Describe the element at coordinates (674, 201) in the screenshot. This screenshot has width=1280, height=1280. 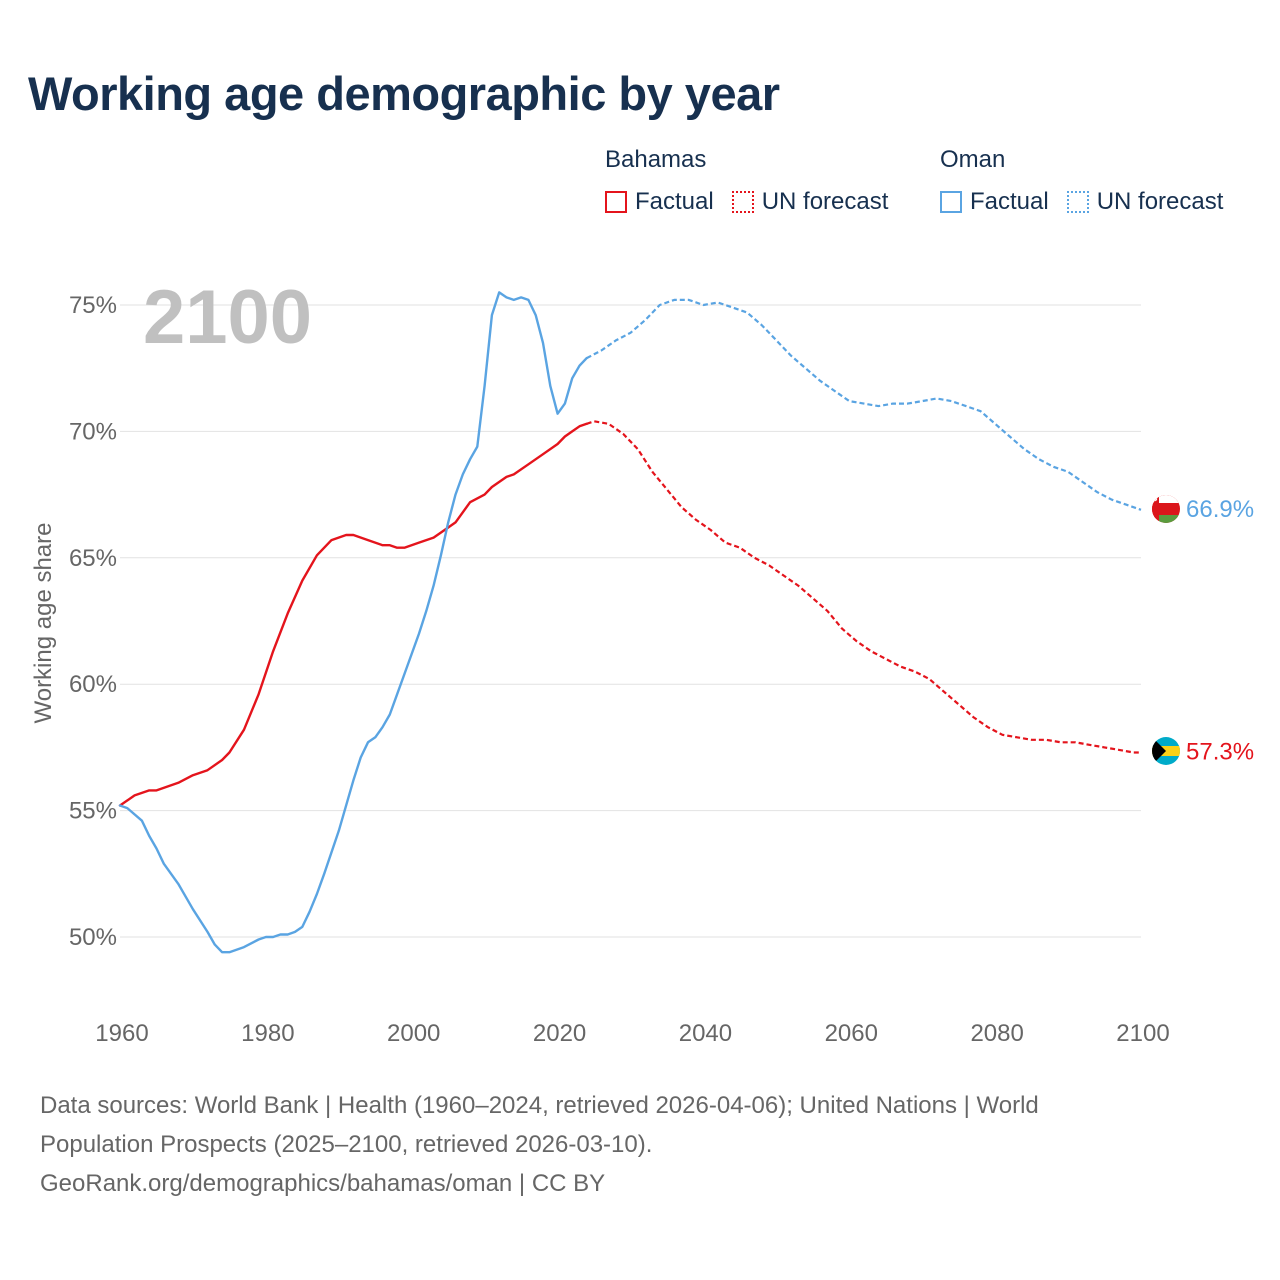
I see `legend-label-bahamas-factual: Factual` at that location.